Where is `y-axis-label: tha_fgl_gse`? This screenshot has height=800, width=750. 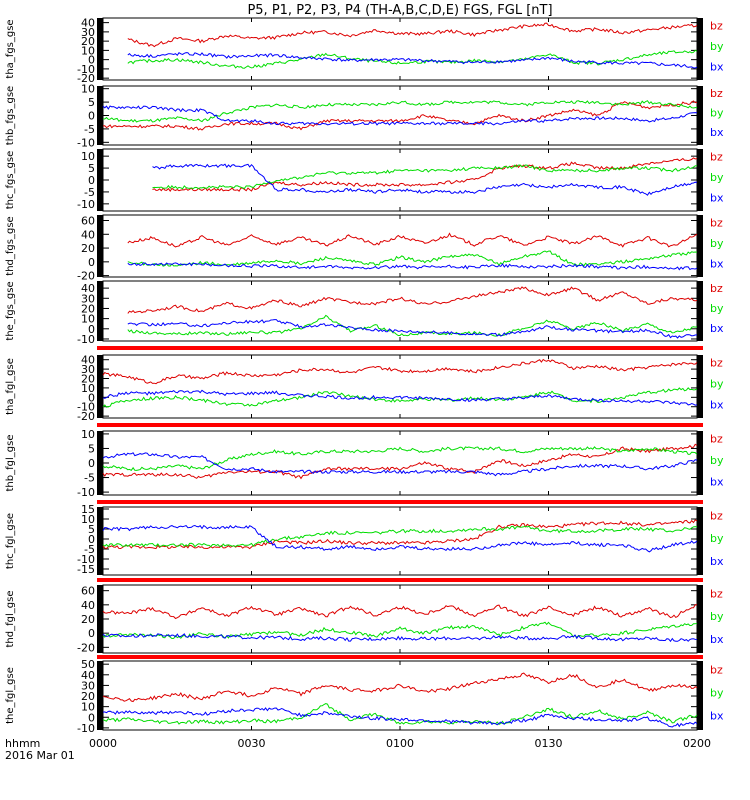
y-axis-label: tha_fgl_gse is located at coordinates (10, 386).